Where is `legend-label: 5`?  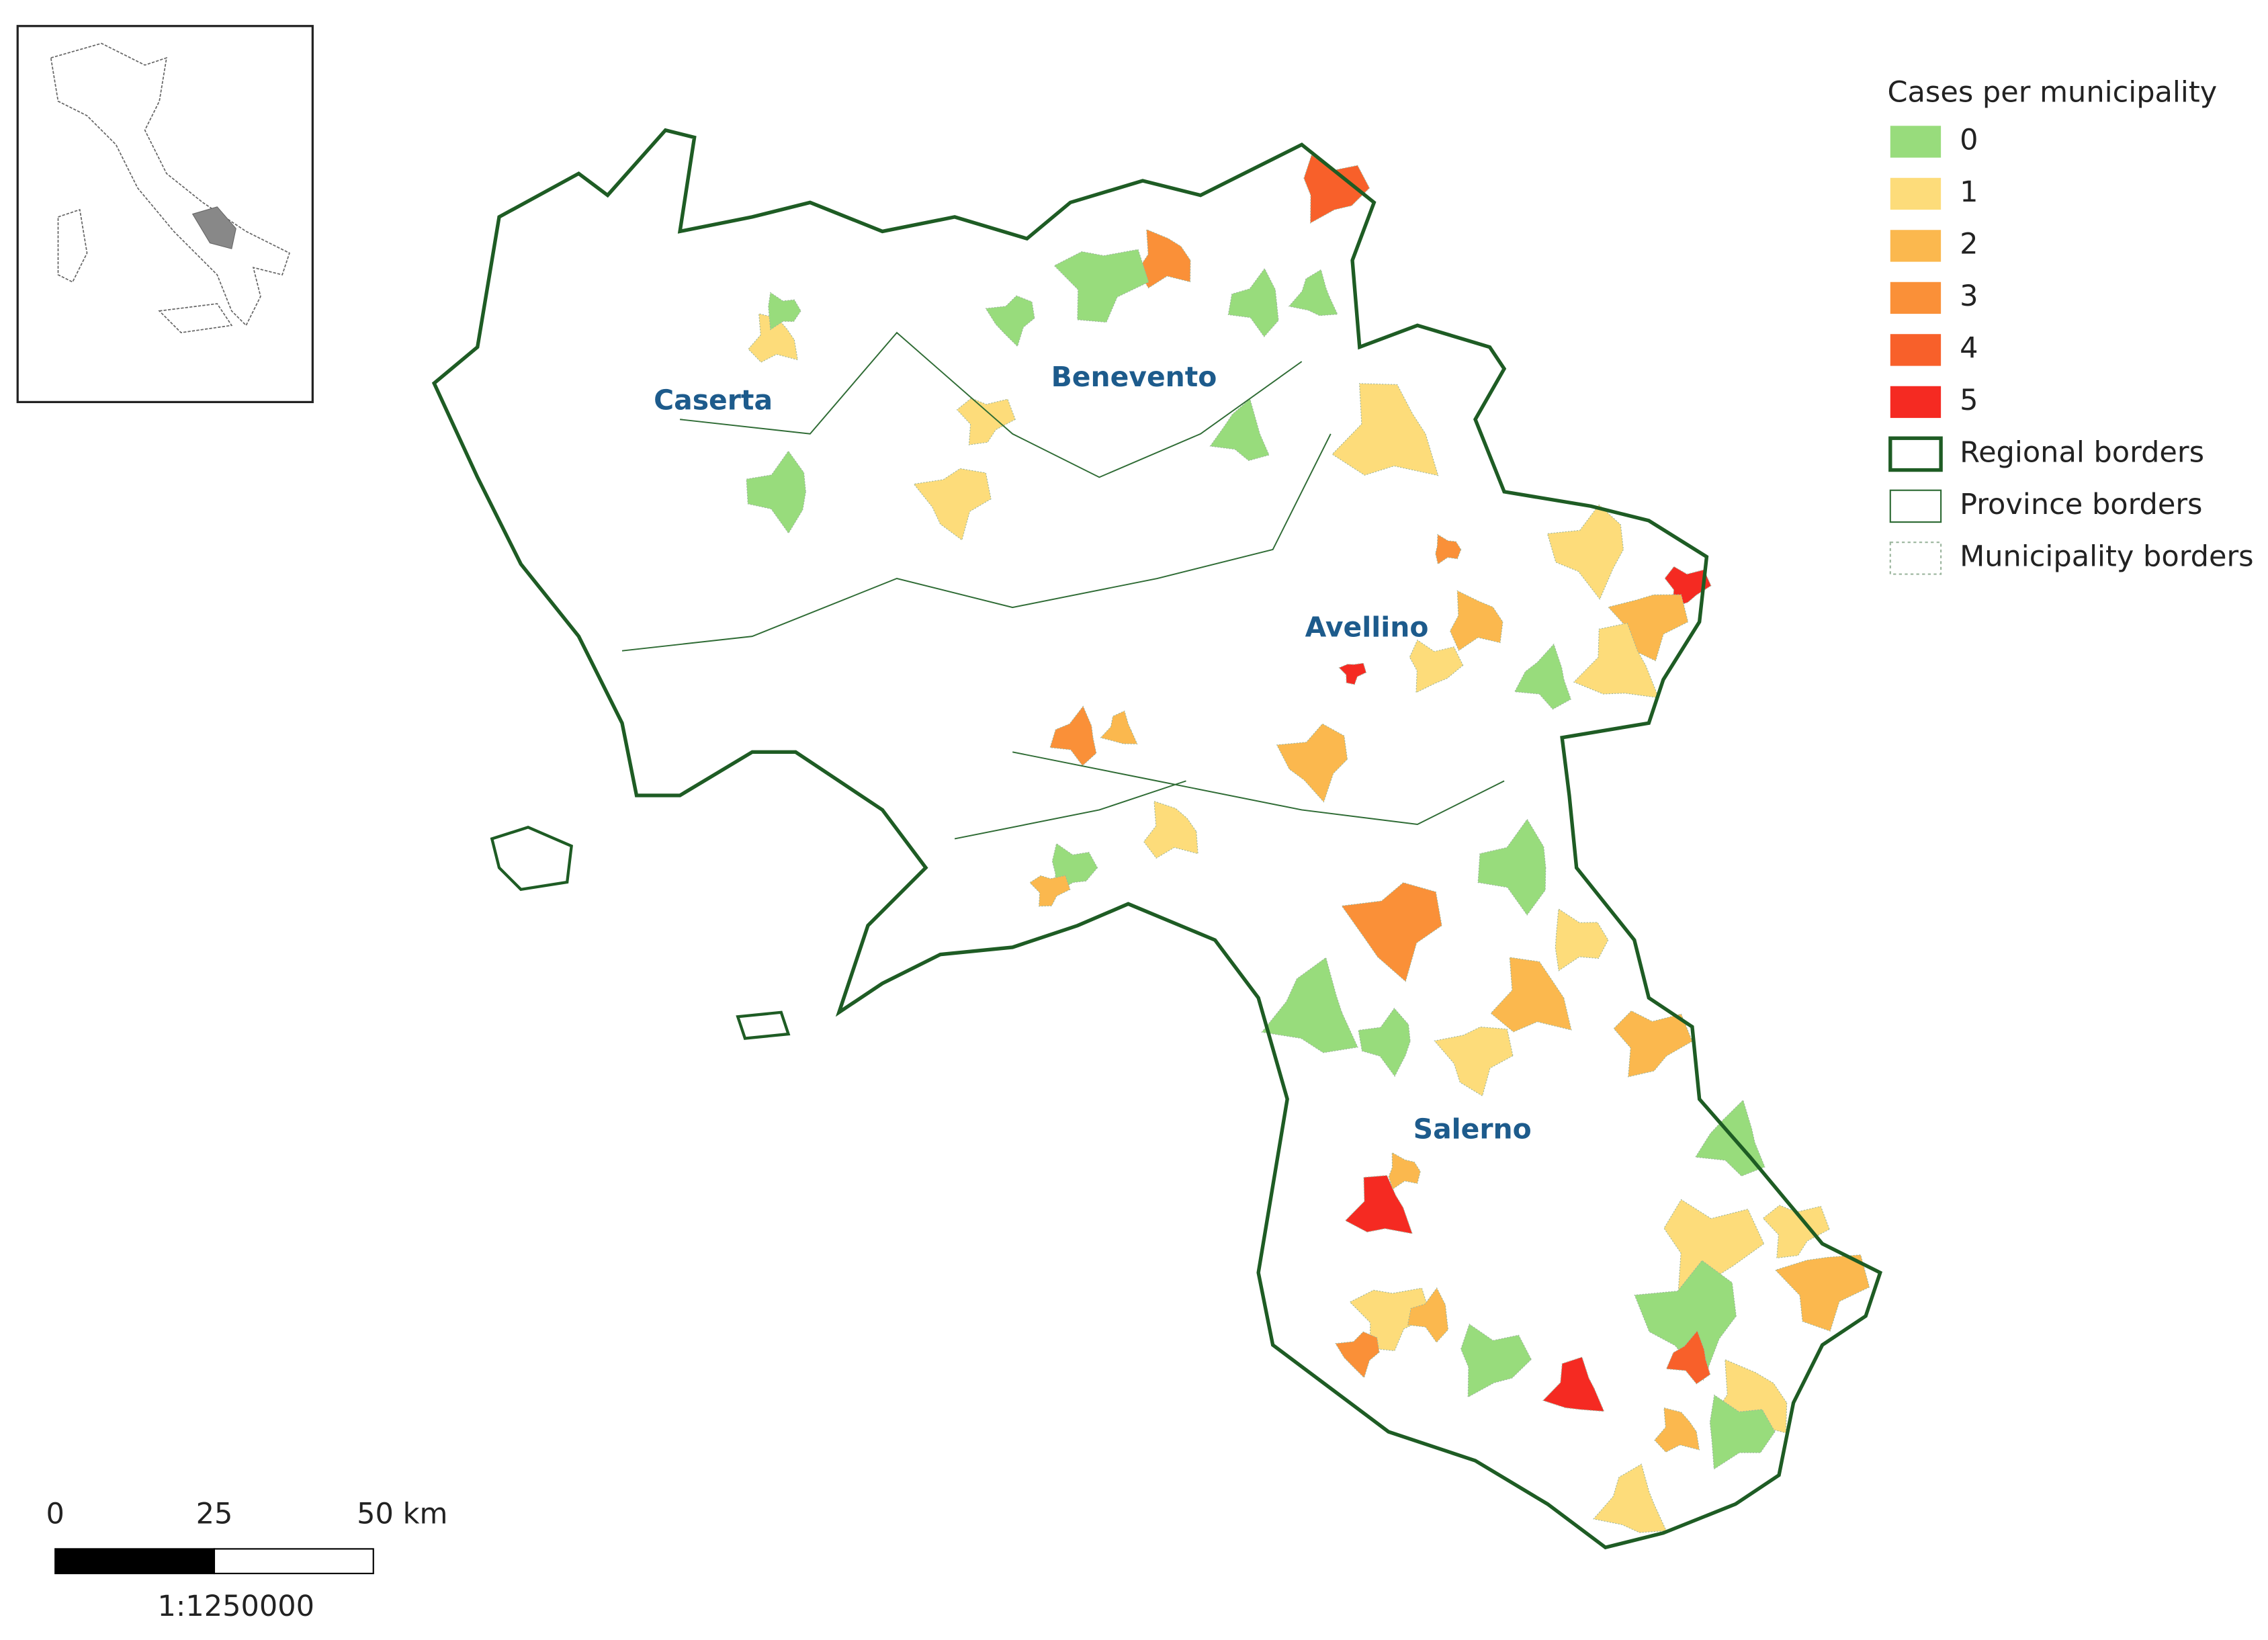
legend-label: 5 is located at coordinates (1969, 401).